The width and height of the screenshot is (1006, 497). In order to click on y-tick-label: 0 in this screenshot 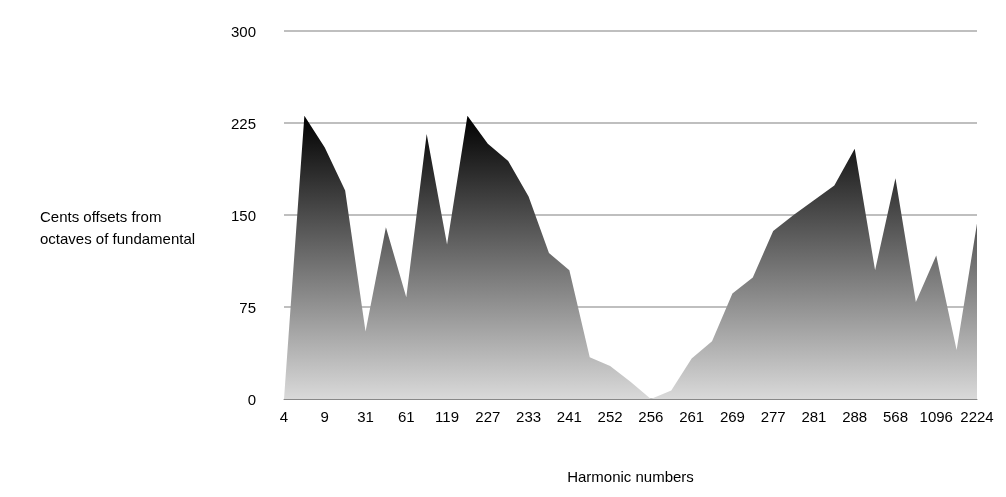, I will do `click(251, 399)`.